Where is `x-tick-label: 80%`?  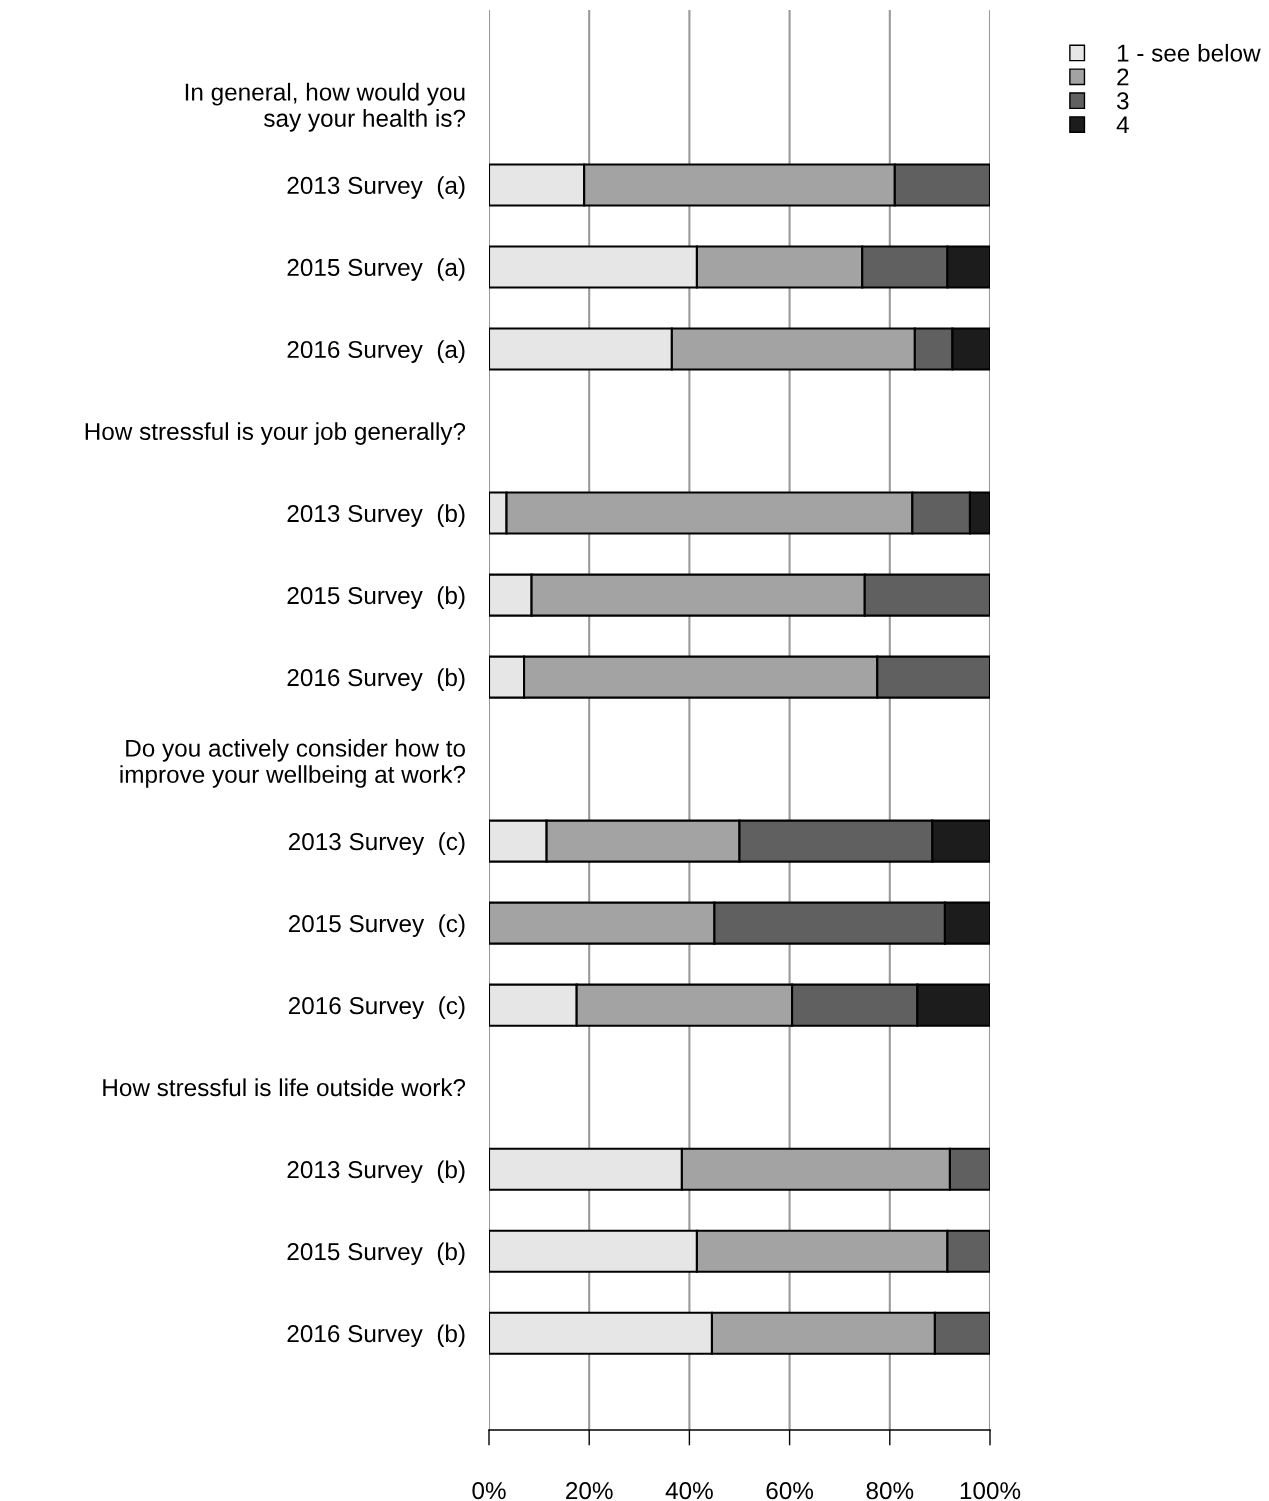 x-tick-label: 80% is located at coordinates (890, 1491).